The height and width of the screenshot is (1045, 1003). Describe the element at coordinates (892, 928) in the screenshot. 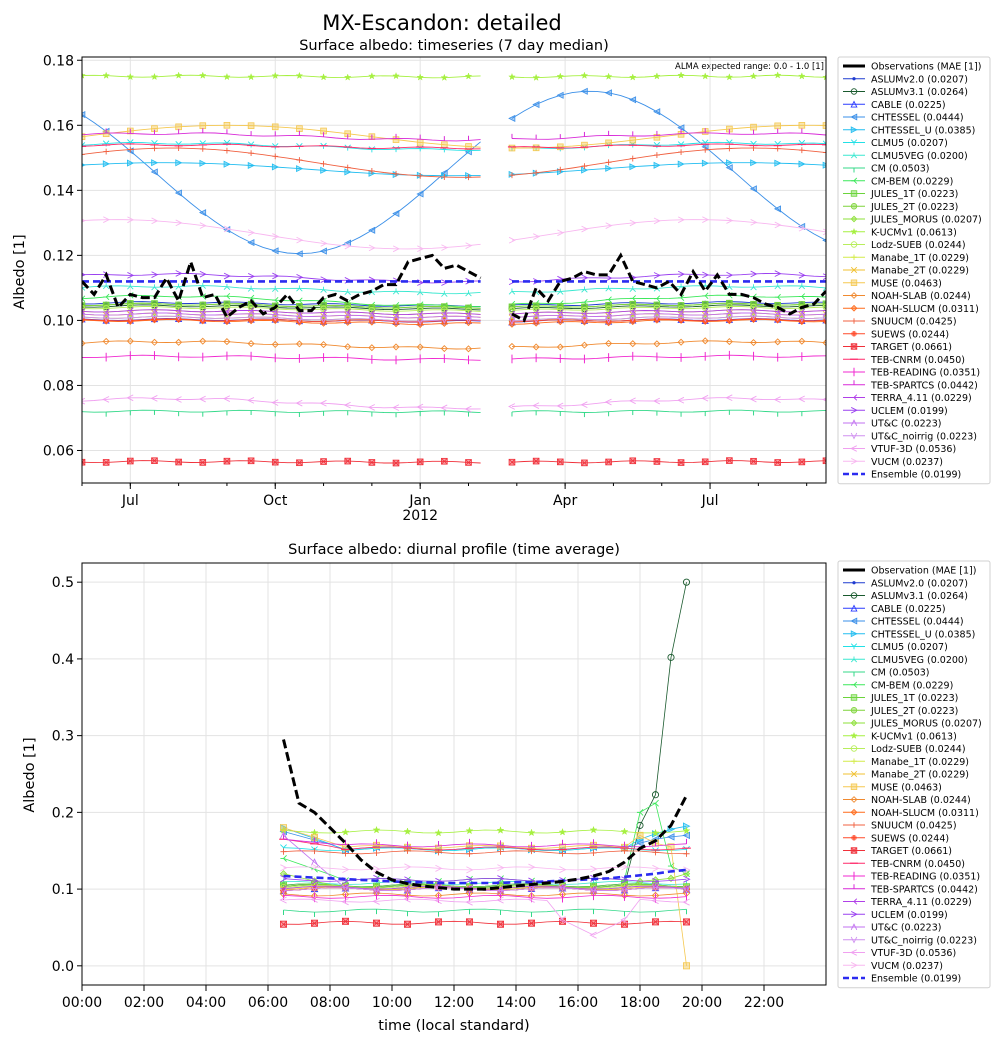

I see `bottom-legend-entry-ut-c-0-0223: UT&C (0.0223)` at that location.